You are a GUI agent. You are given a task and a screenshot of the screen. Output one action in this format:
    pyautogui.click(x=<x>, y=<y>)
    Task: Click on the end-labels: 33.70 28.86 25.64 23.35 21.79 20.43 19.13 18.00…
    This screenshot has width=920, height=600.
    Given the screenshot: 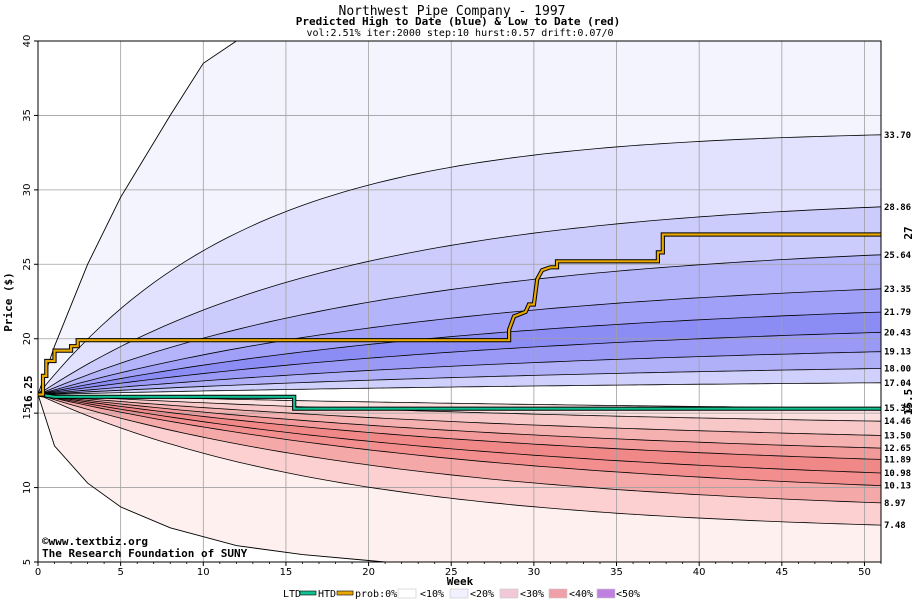 What is the action you would take?
    pyautogui.click(x=898, y=331)
    